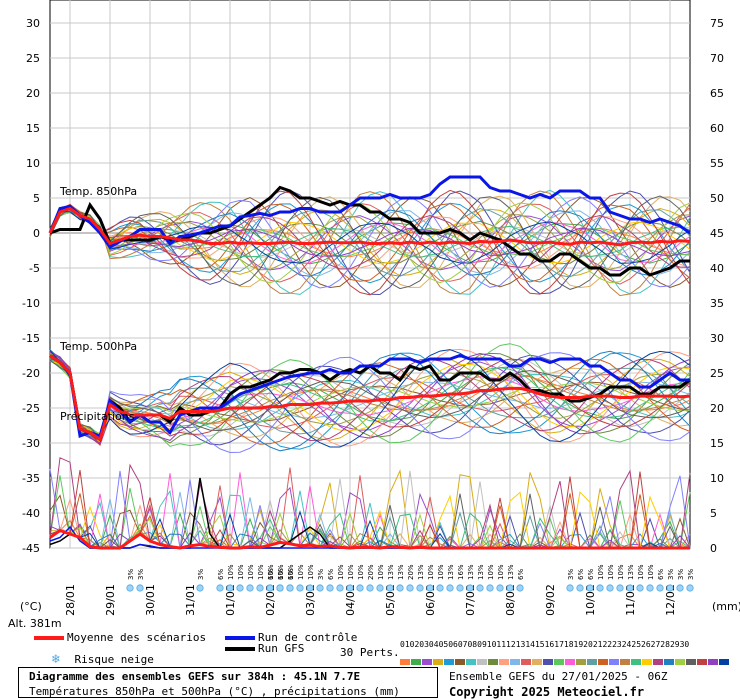 Image resolution: width=740 pixels, height=700 pixels. Describe the element at coordinates (717, 408) in the screenshot. I see `right-tick-label: 20` at that location.